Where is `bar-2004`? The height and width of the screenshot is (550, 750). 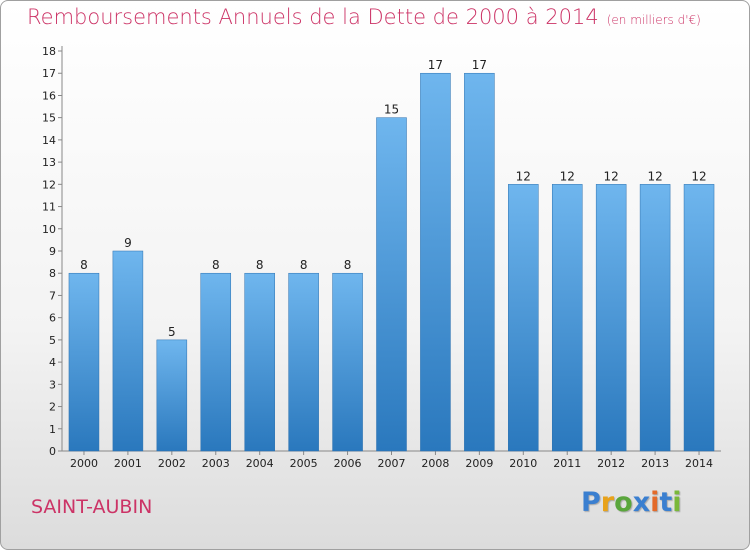 bar-2004 is located at coordinates (259, 362).